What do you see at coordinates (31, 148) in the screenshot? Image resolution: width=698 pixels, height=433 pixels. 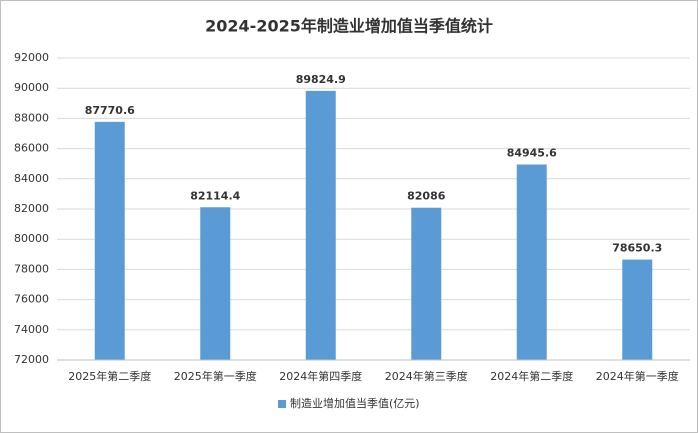 I see `y-tick-label: 86000` at bounding box center [31, 148].